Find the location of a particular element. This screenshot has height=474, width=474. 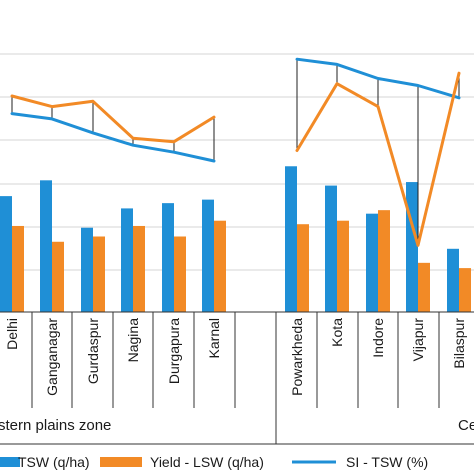

bar-series-1-delhi is located at coordinates (18, 268).